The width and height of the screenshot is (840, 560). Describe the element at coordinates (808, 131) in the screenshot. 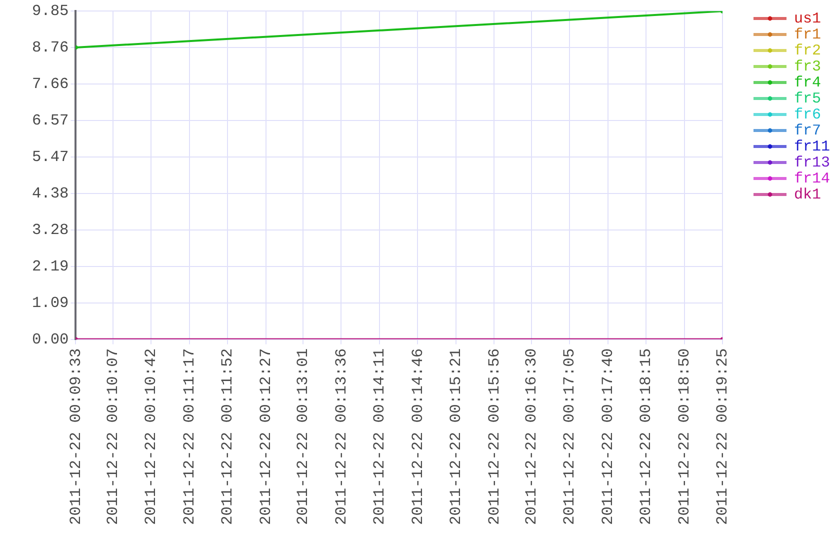

I see `legend-label: fr7` at that location.